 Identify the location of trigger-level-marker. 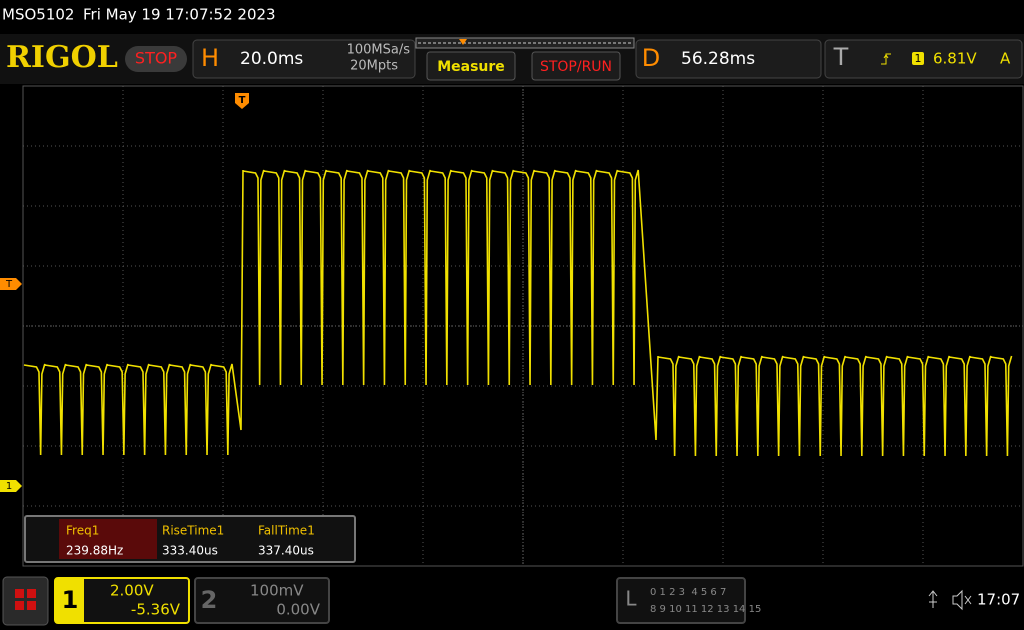
(11, 284).